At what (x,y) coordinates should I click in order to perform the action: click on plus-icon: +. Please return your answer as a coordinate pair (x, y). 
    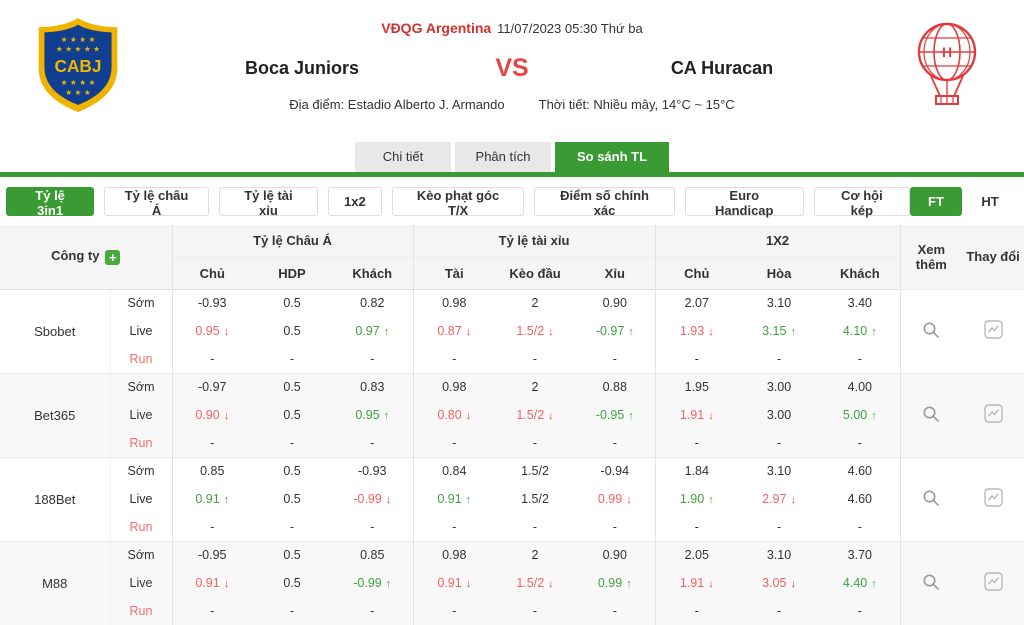
    Looking at the image, I should click on (113, 258).